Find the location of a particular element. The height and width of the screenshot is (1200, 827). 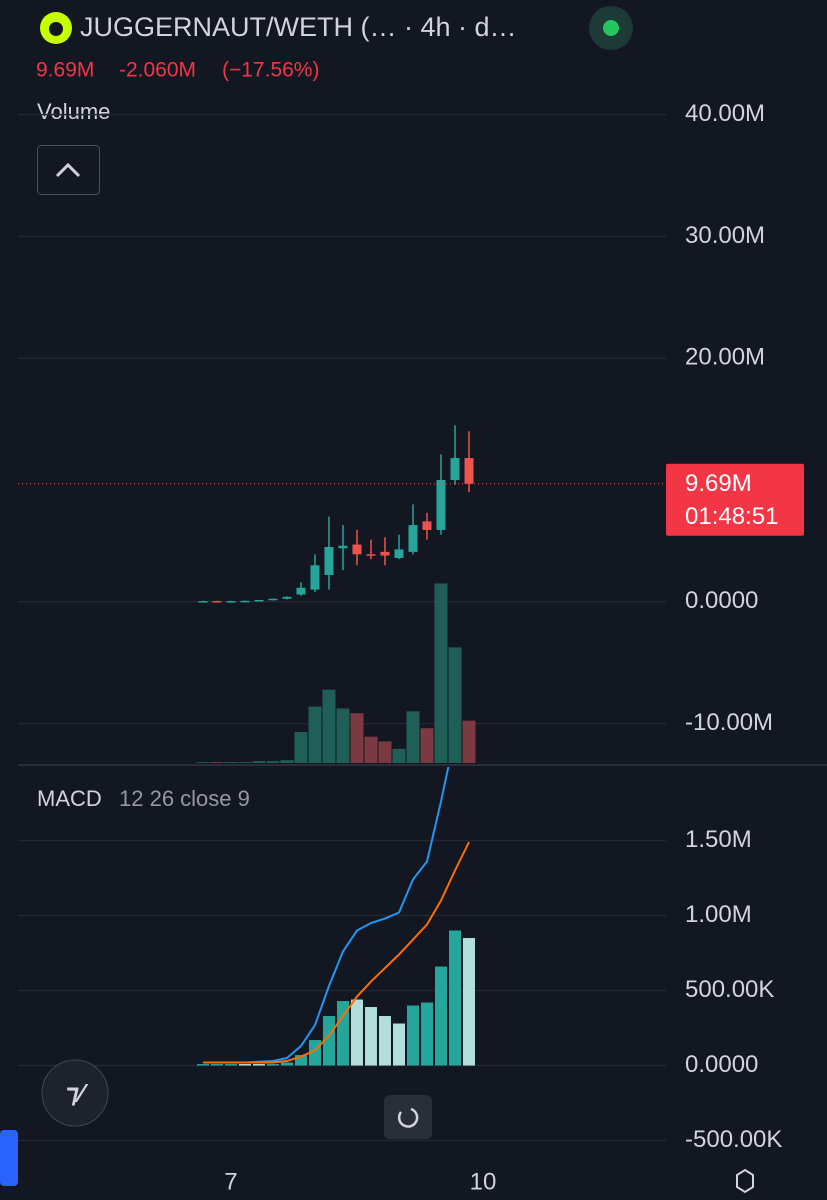

side-tab is located at coordinates (9, 1158).